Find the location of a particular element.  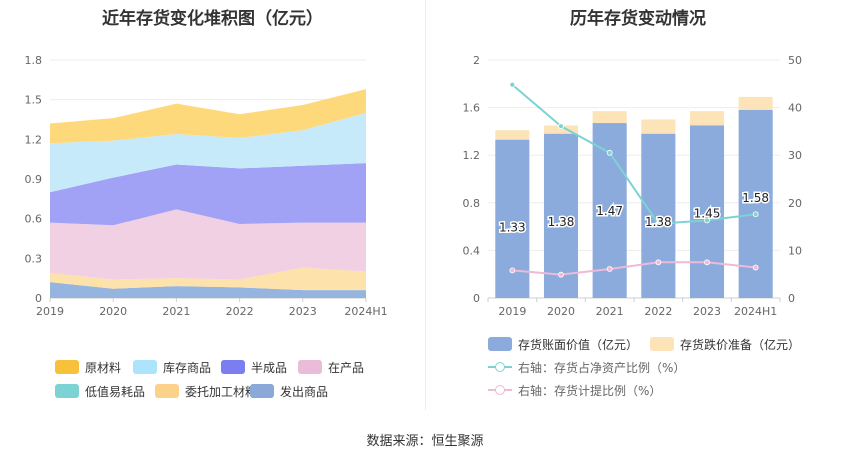

legend-label: 半成品 is located at coordinates (269, 367).